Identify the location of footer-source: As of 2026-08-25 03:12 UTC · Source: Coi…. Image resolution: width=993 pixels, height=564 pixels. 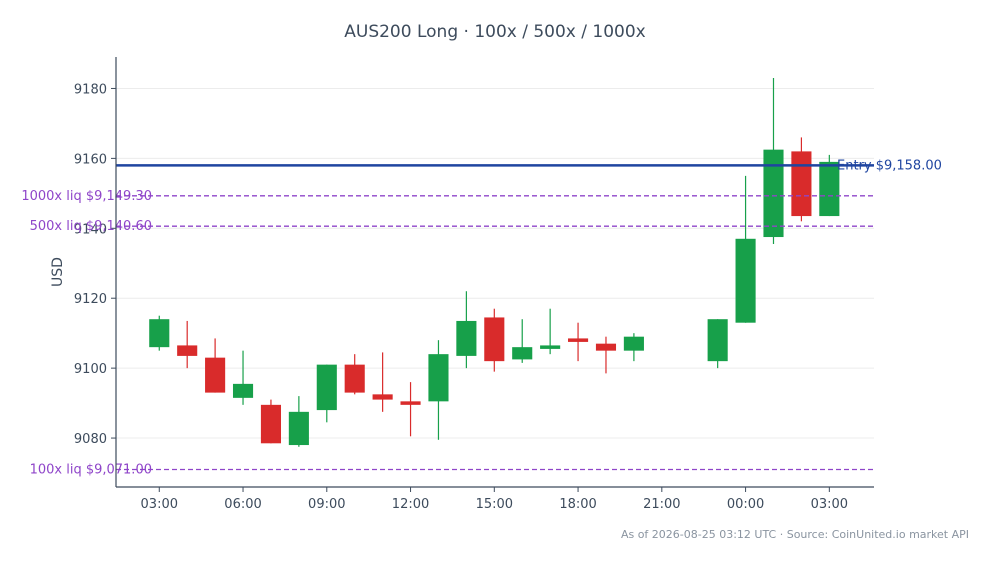
(795, 534).